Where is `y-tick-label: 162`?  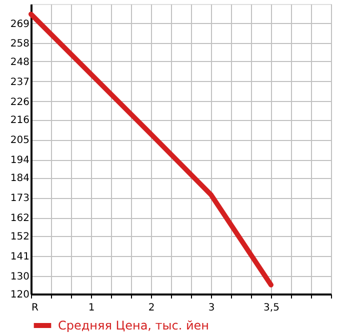 y-tick-label: 162 is located at coordinates (20, 218).